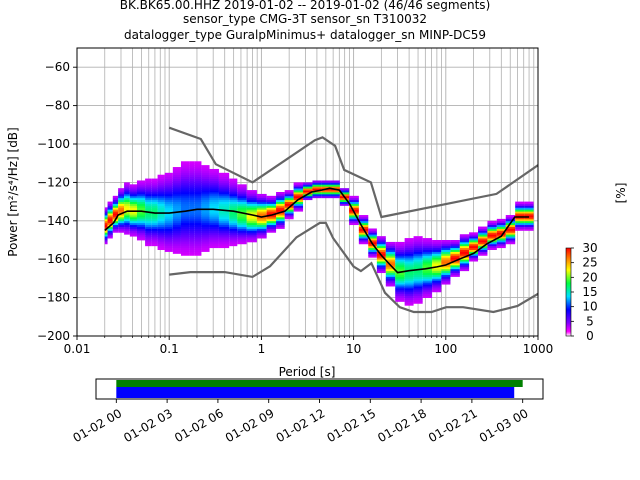 The width and height of the screenshot is (640, 480). What do you see at coordinates (169, 349) in the screenshot?
I see `x-tick-label: 0.1` at bounding box center [169, 349].